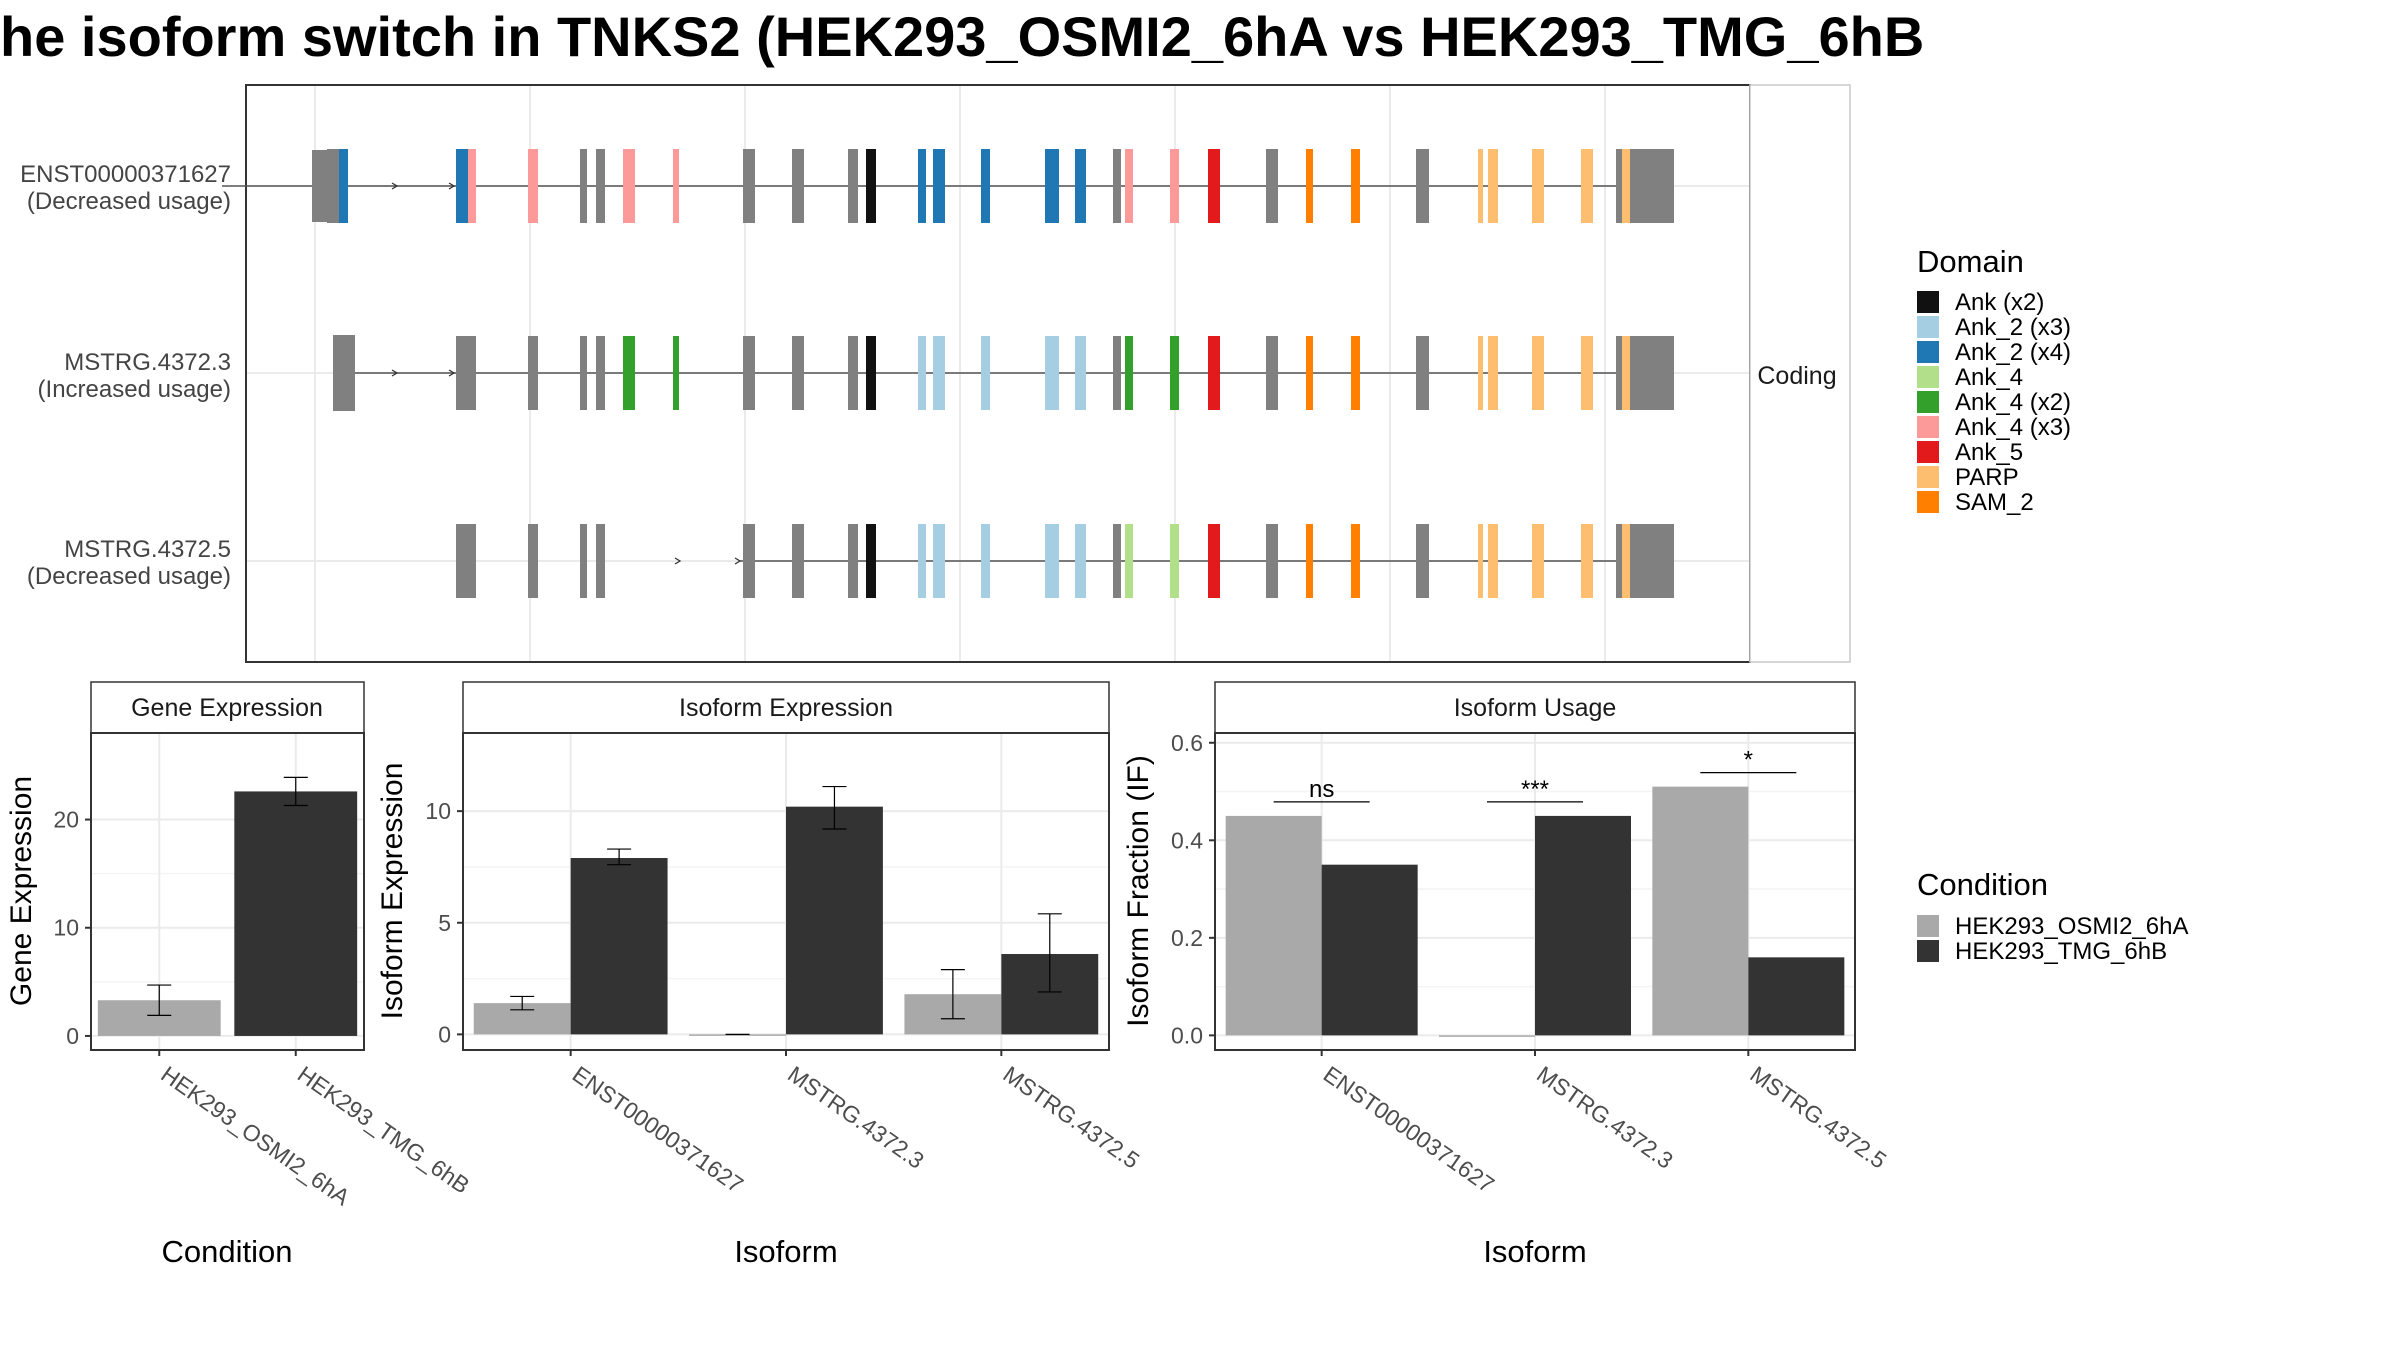 The height and width of the screenshot is (1350, 2400). What do you see at coordinates (1534, 1251) in the screenshot?
I see `isoform-usage-x-label: Isoform` at bounding box center [1534, 1251].